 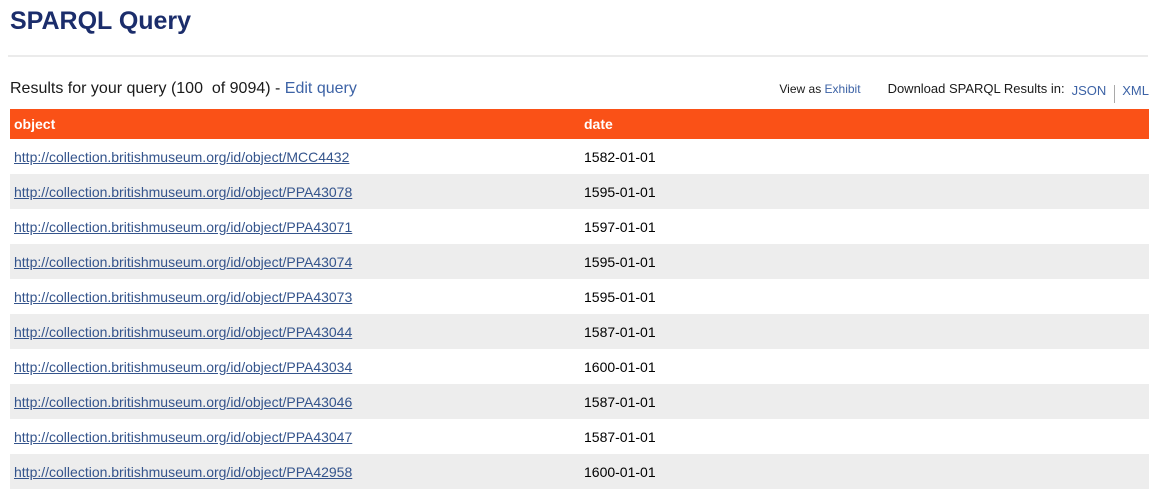 What do you see at coordinates (147, 88) in the screenshot?
I see `results-summary-text: Results for your query (100 of 9094) -` at bounding box center [147, 88].